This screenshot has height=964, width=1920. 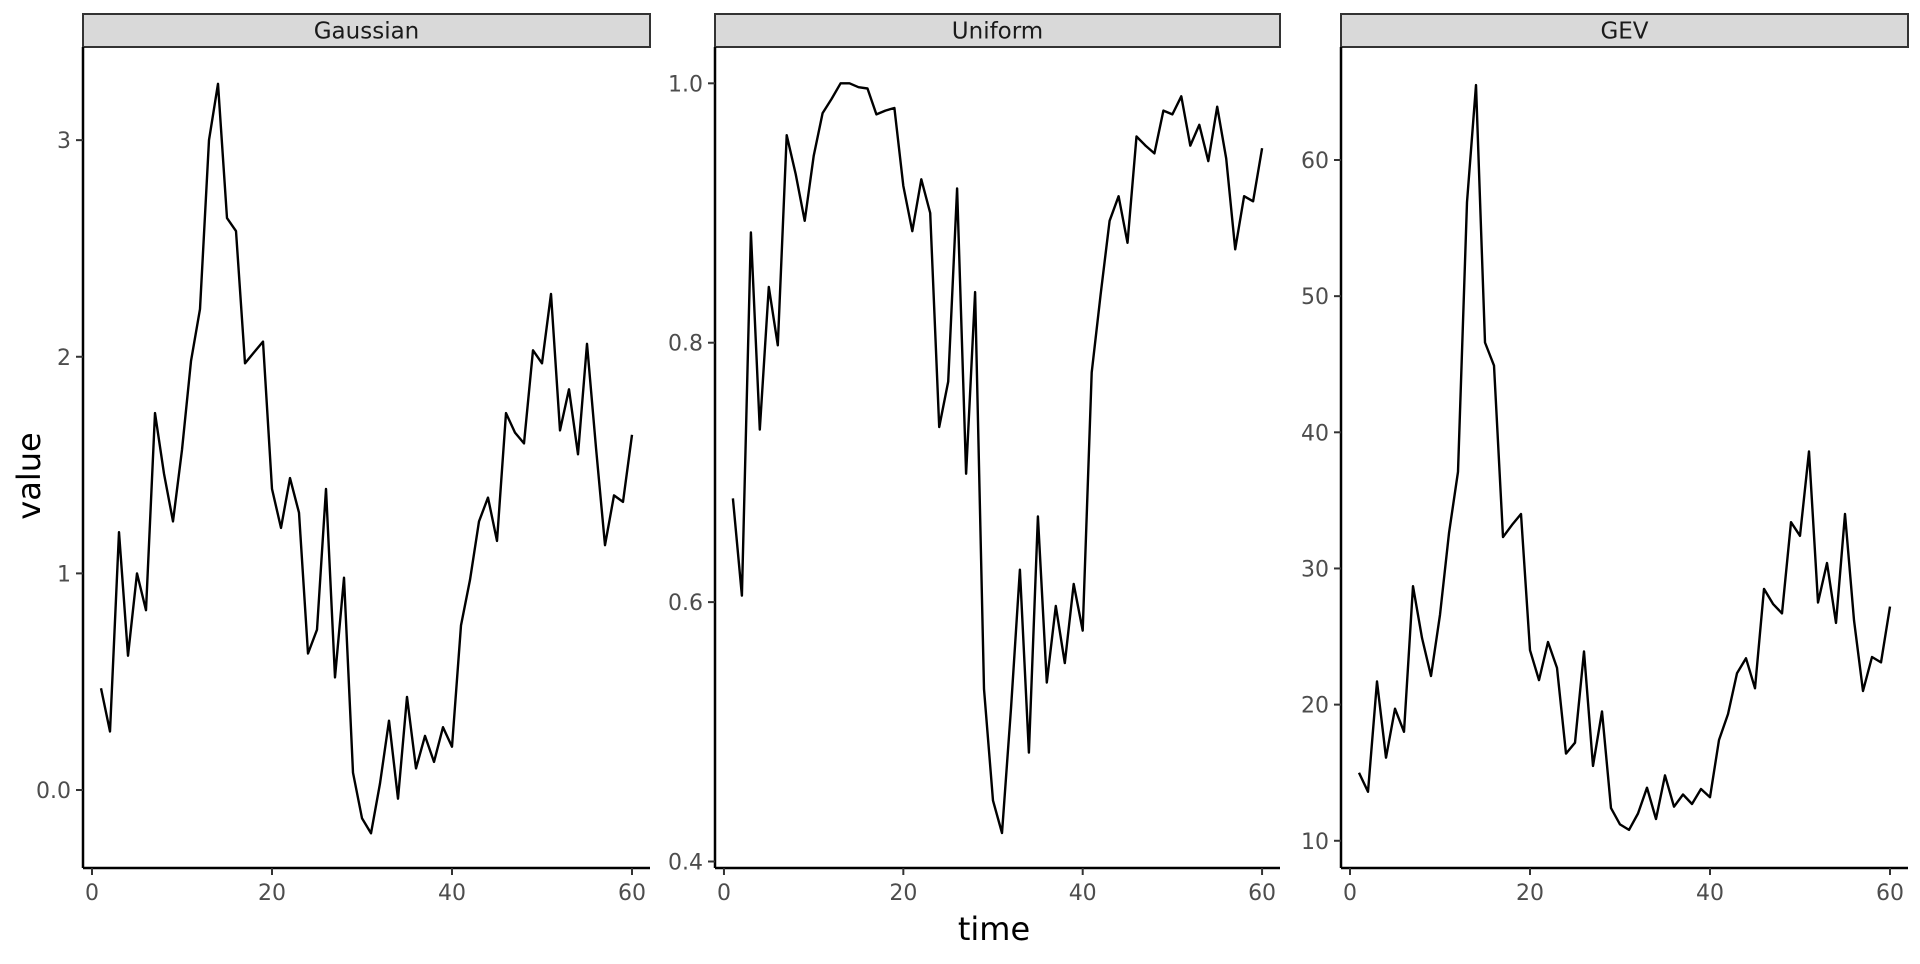 I want to click on x-axis-title: time, so click(x=994, y=929).